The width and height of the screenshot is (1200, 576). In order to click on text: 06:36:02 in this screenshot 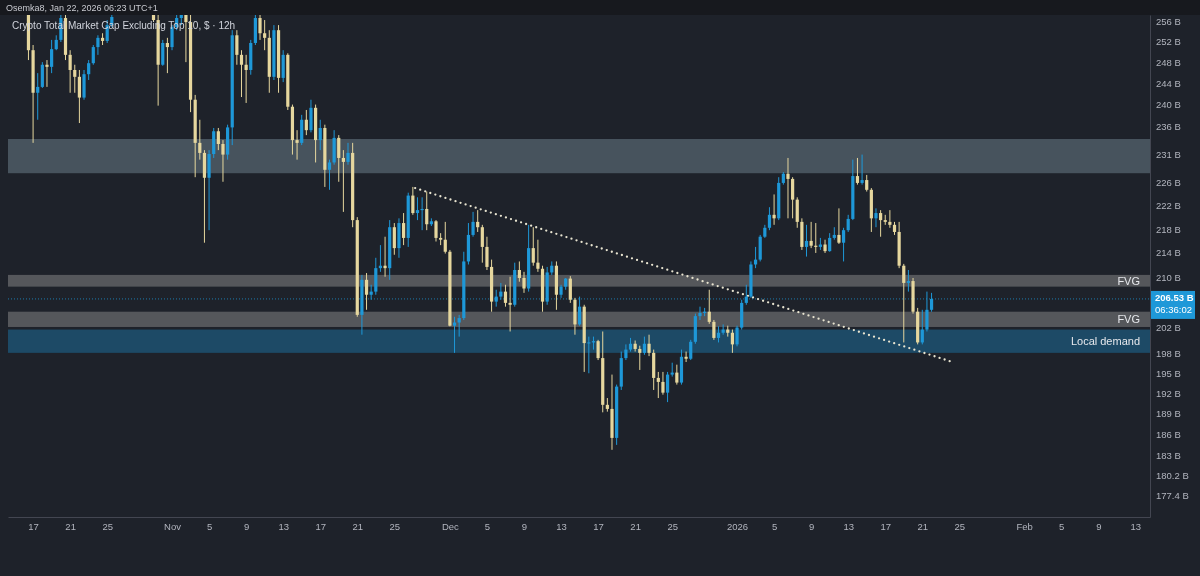, I will do `click(1173, 309)`.